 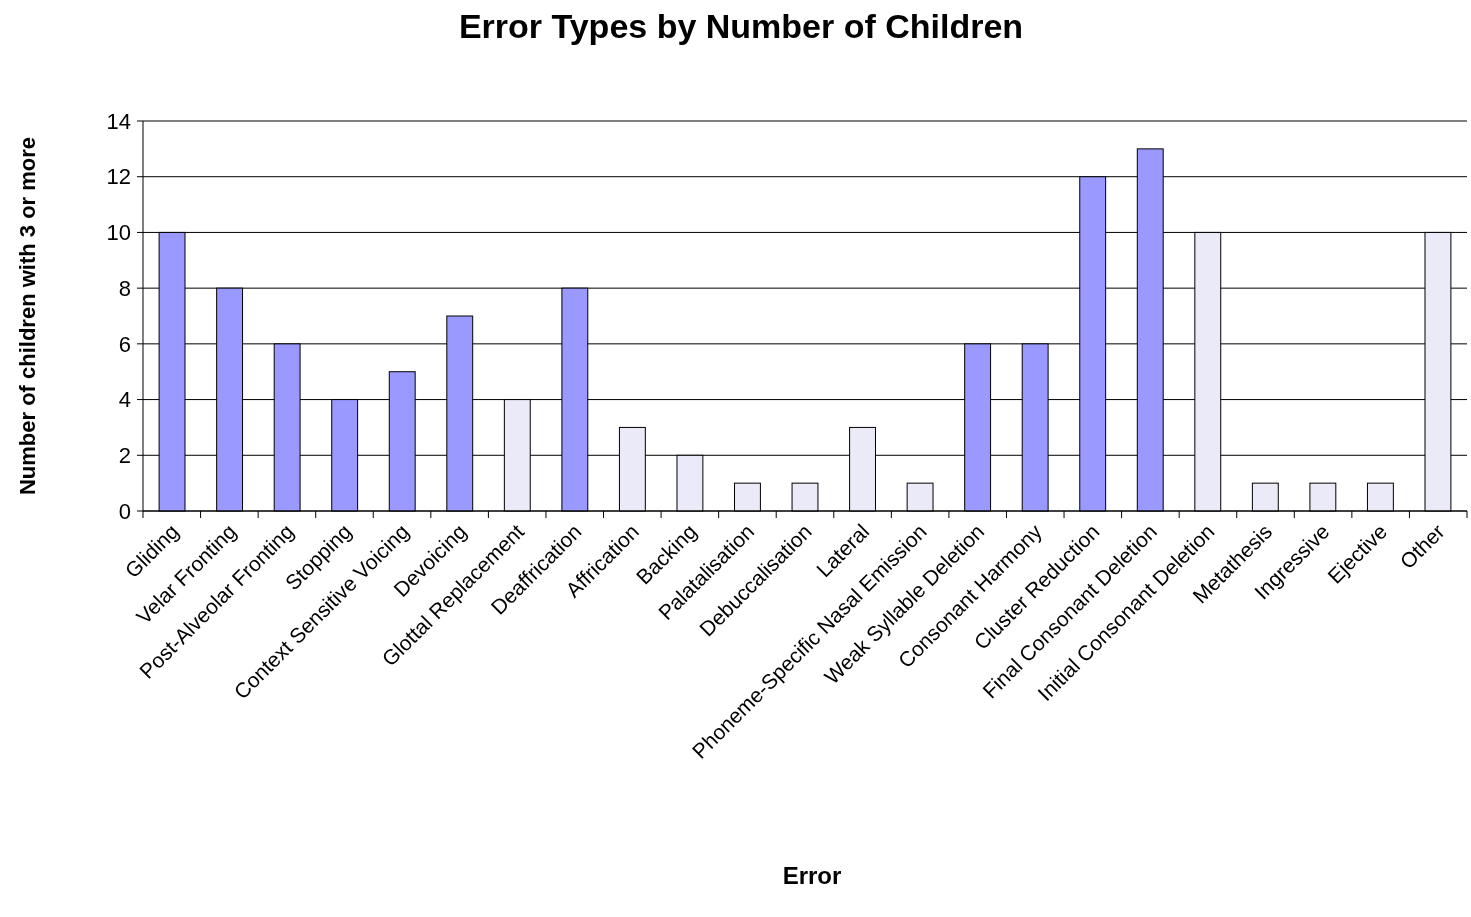 What do you see at coordinates (124, 288) in the screenshot?
I see `y-tick-label: 8` at bounding box center [124, 288].